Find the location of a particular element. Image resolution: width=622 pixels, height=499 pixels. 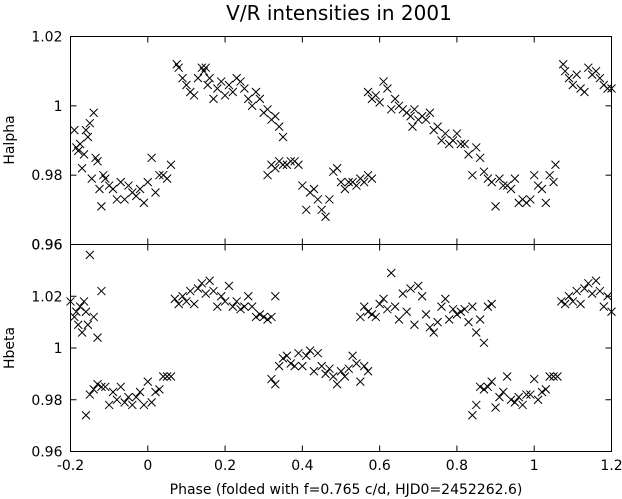

hbeta-y-tick-label: 1.02 is located at coordinates (46, 297).